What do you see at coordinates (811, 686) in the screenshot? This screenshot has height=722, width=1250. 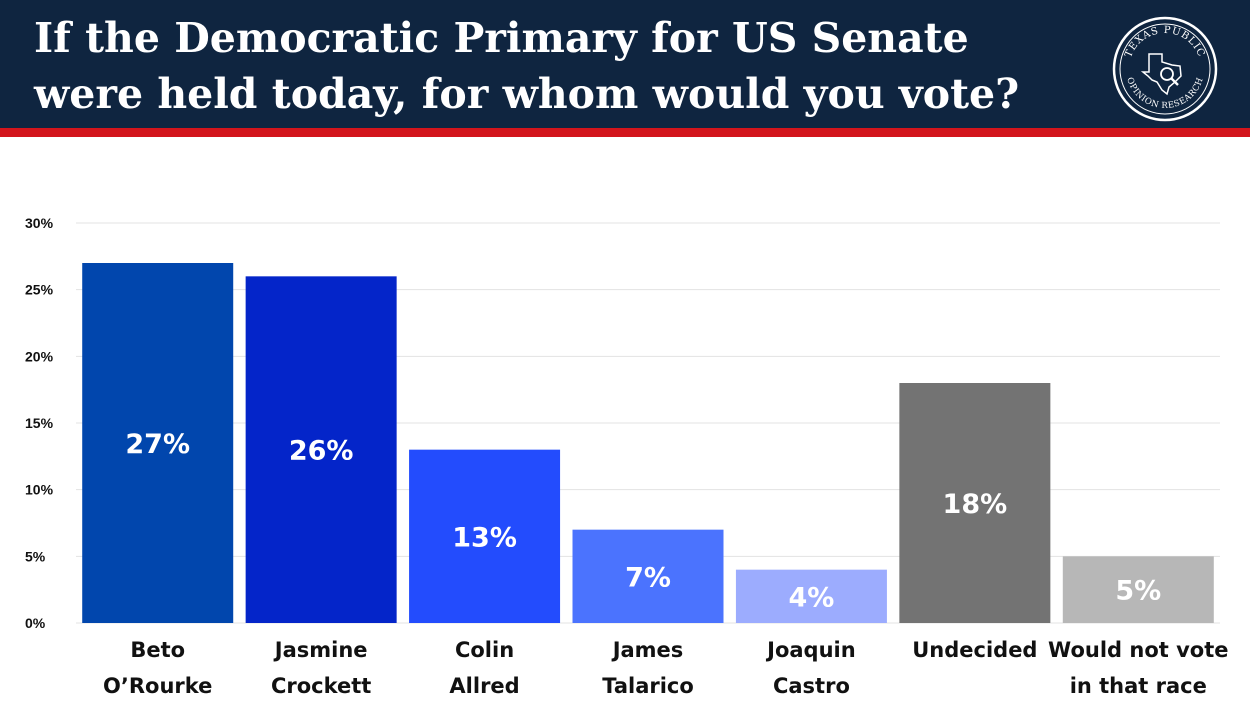 I see `category-label-line: Castro` at bounding box center [811, 686].